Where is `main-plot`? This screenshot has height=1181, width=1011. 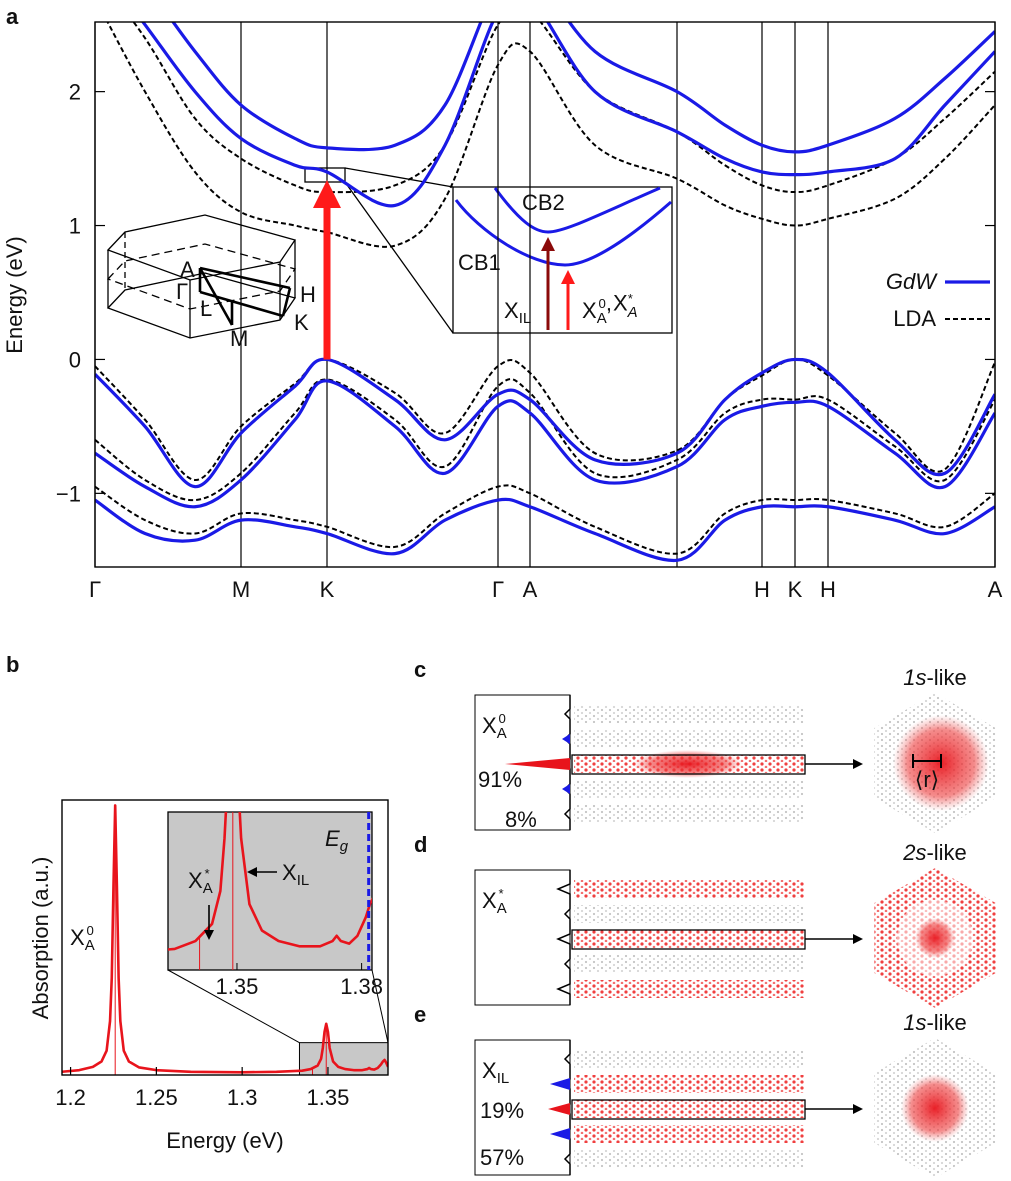
main-plot is located at coordinates (225, 939).